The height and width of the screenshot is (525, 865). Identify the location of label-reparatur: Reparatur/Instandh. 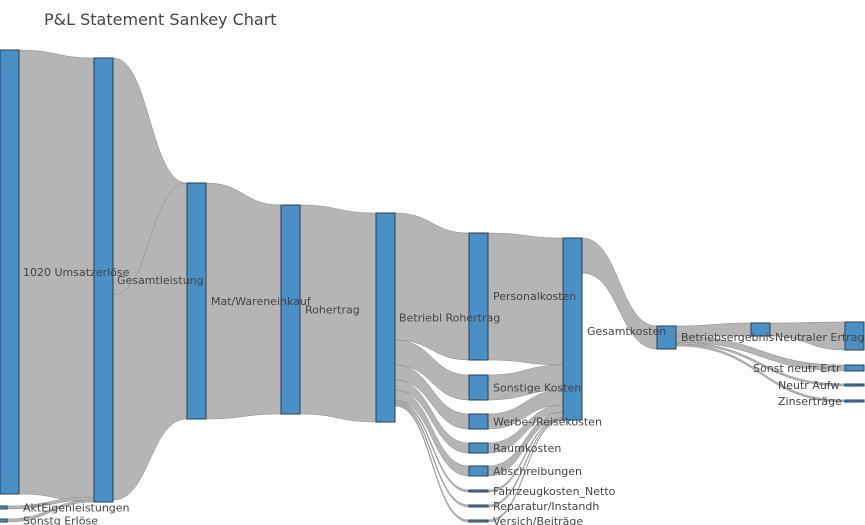
(546, 506).